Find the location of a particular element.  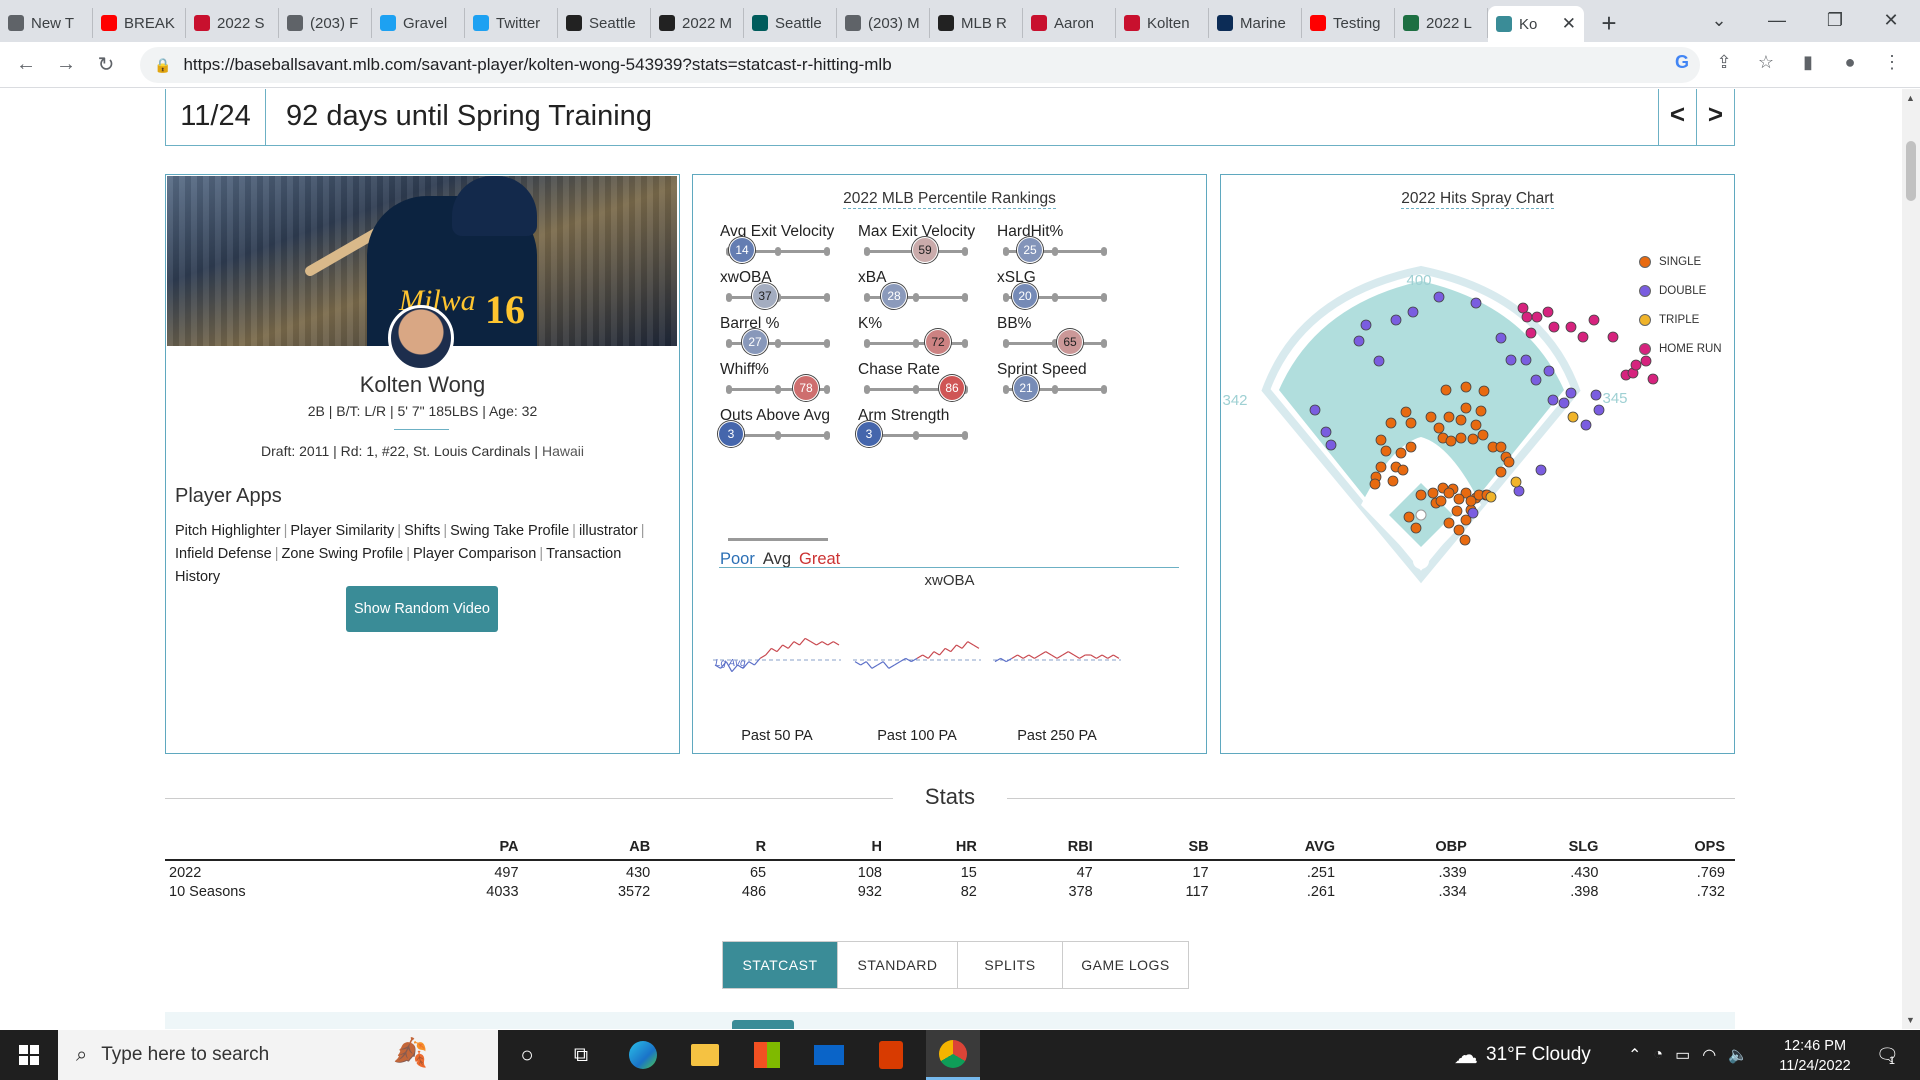

percentile-metric: Chase Rate 86 is located at coordinates (928, 386).